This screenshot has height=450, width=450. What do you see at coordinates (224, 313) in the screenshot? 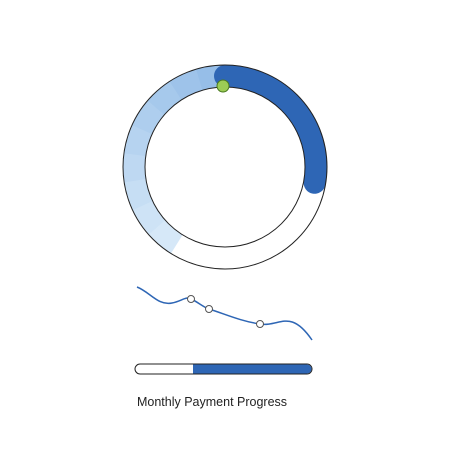
I see `trend-line` at bounding box center [224, 313].